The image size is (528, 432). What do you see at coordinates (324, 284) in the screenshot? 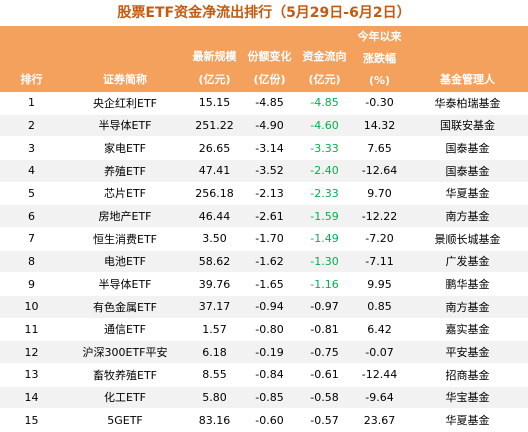
I see `cell-fund-flow: -1.16` at bounding box center [324, 284].